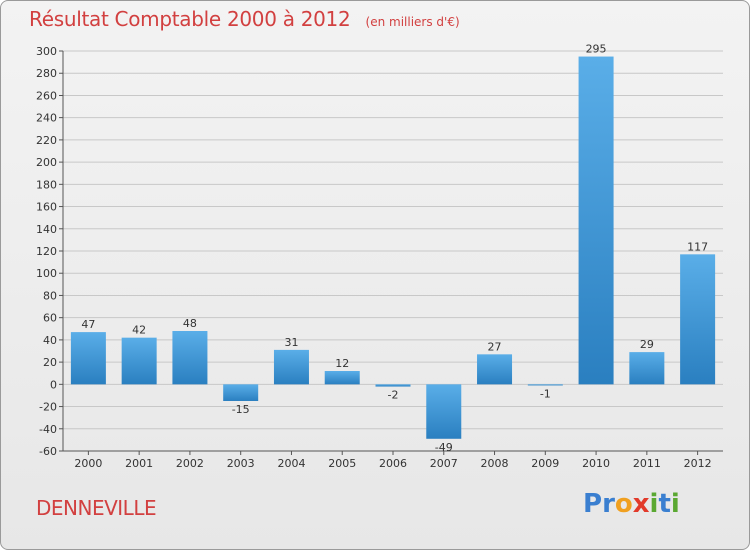 The height and width of the screenshot is (550, 750). I want to click on y-tick-label: 60, so click(50, 318).